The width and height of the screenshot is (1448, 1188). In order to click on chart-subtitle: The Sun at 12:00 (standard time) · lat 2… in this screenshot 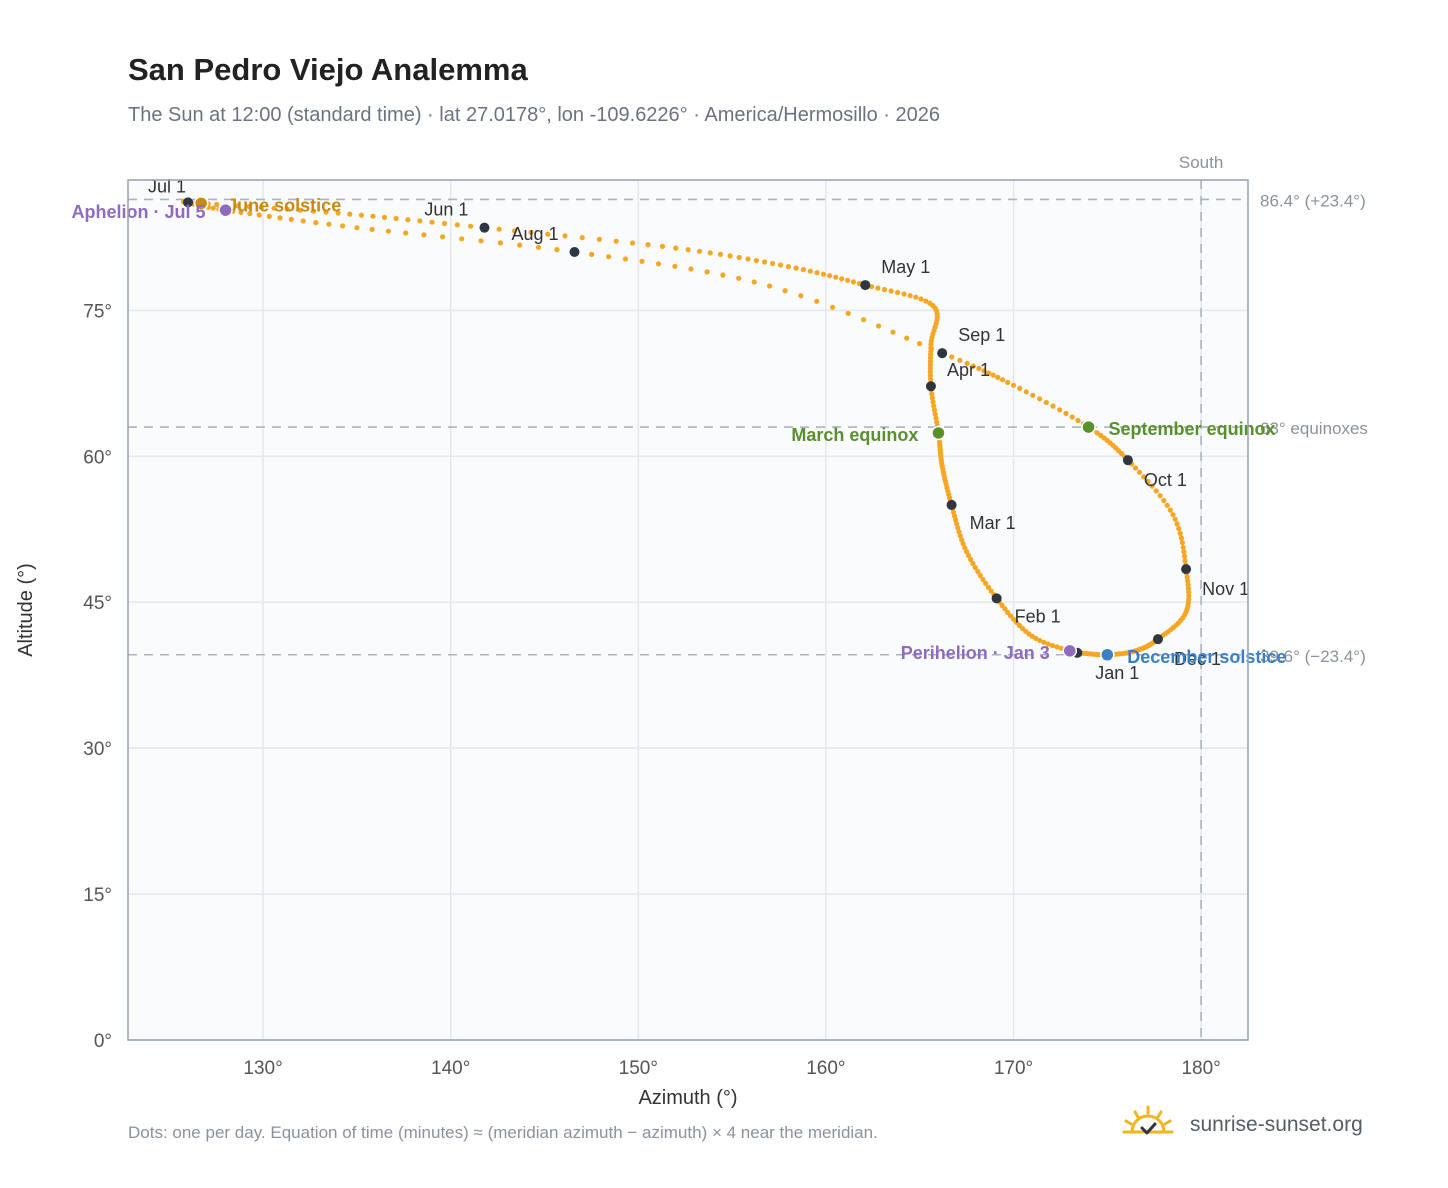, I will do `click(534, 115)`.